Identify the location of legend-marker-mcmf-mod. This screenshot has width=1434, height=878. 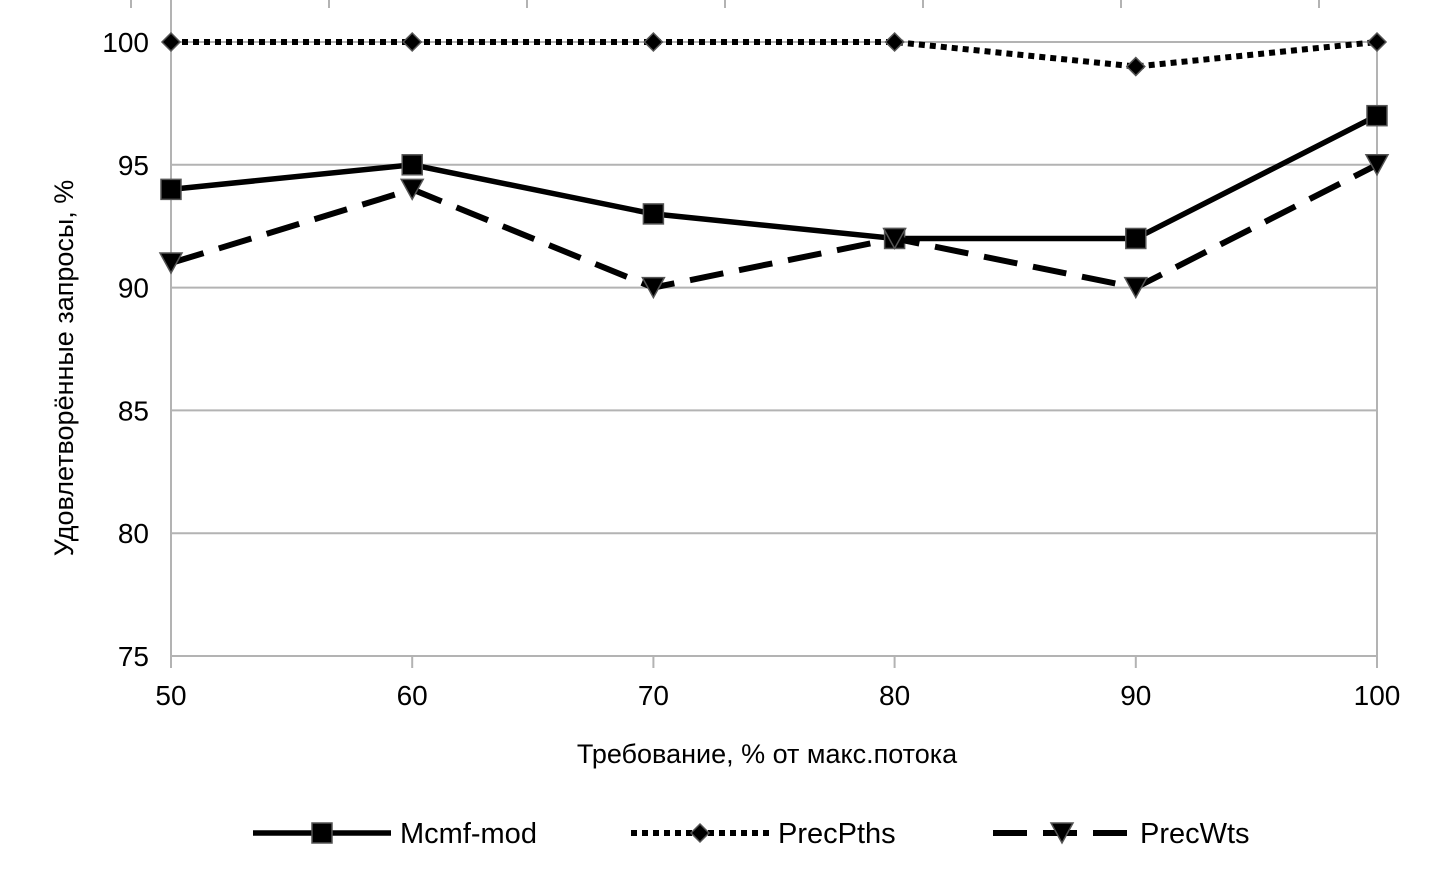
(322, 833).